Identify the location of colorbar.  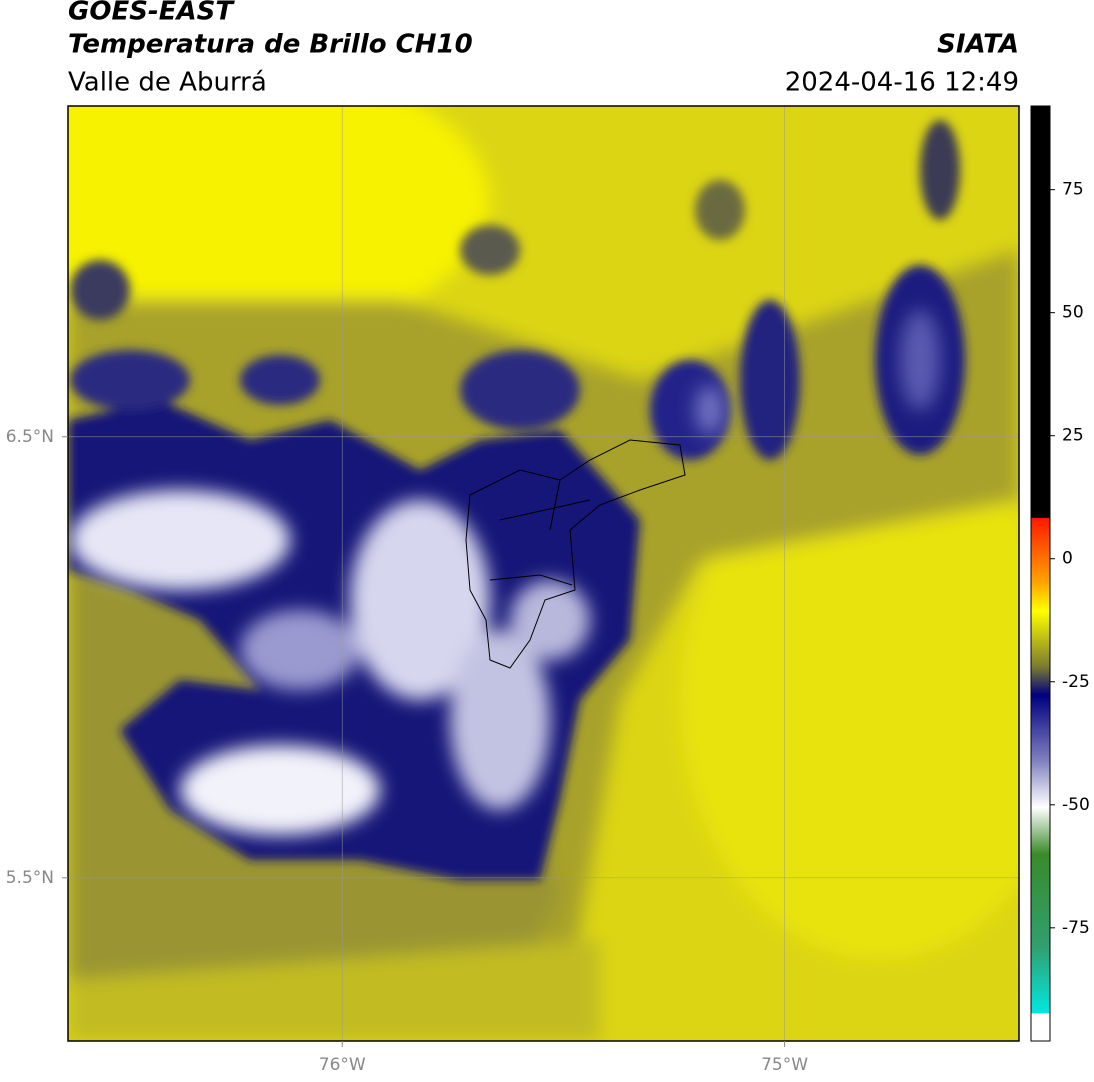
(1040, 573).